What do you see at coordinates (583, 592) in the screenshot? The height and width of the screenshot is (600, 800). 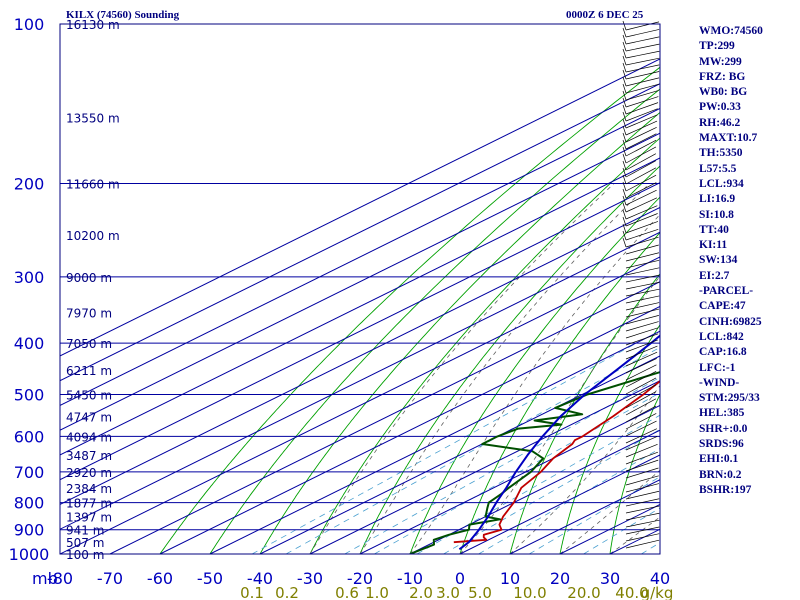 I see `mixing-ratio-tick-label: 20.0` at bounding box center [583, 592].